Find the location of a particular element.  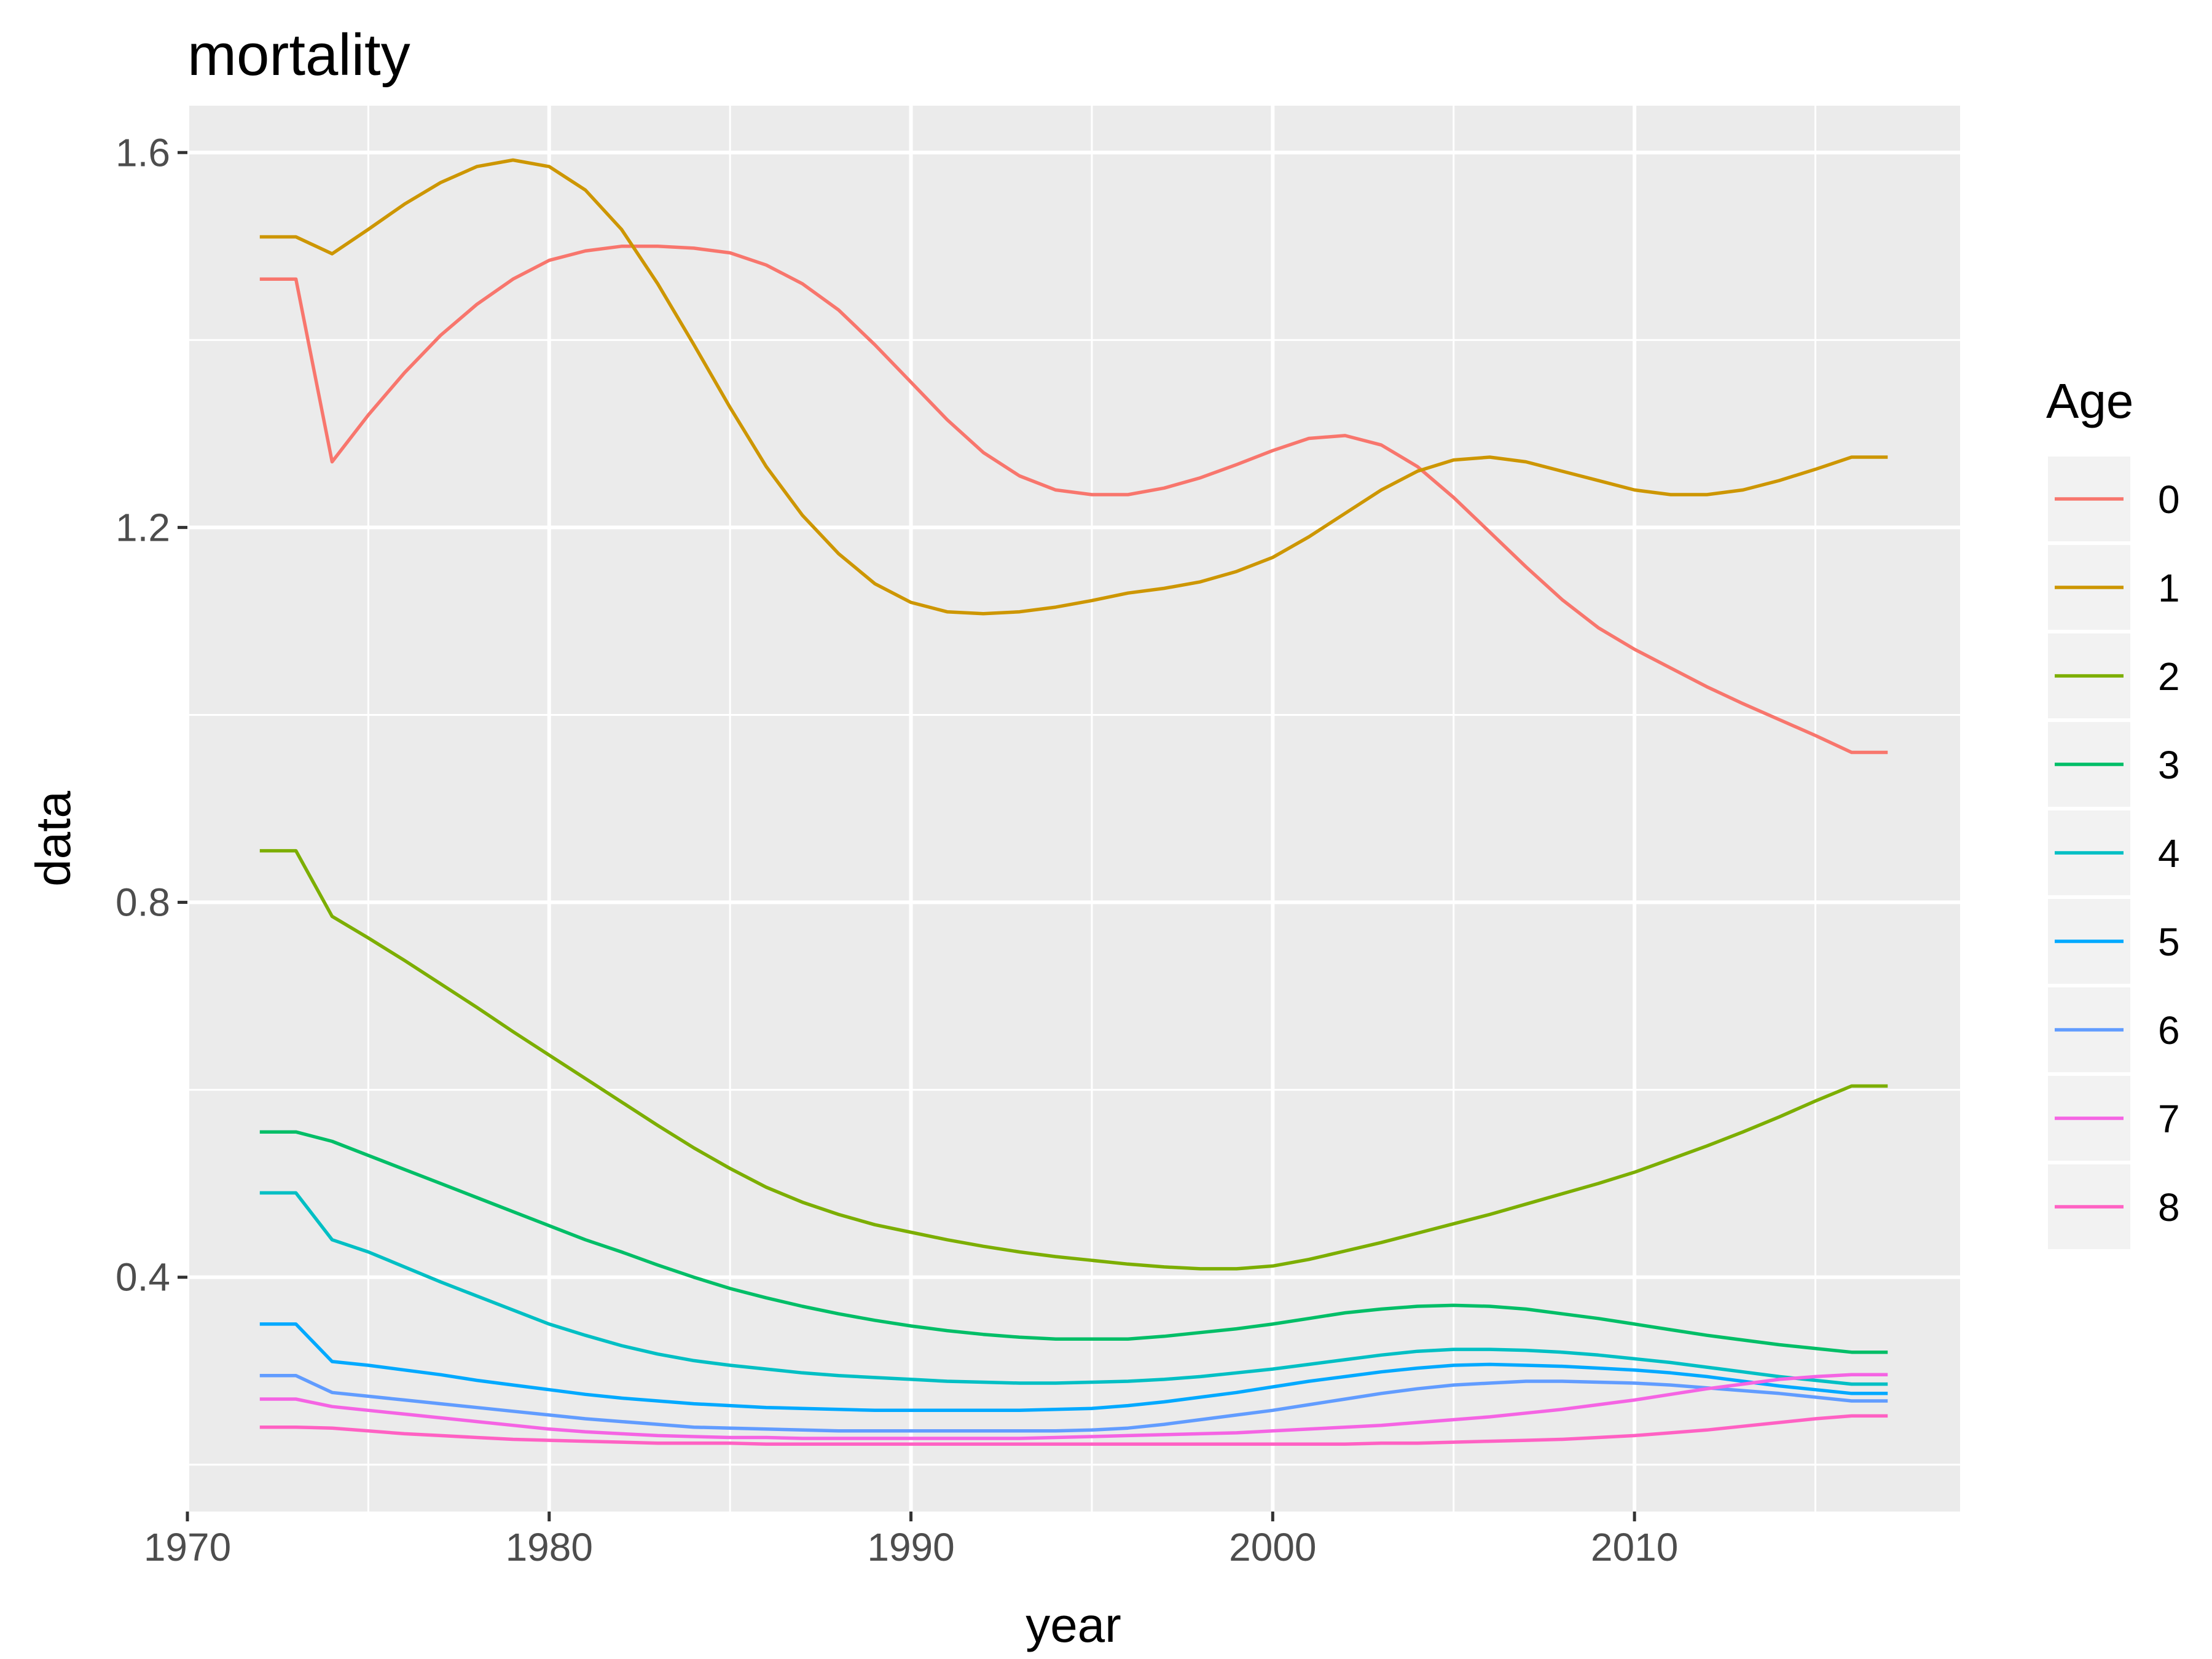

y-tick-label: 0.8 is located at coordinates (143, 902).